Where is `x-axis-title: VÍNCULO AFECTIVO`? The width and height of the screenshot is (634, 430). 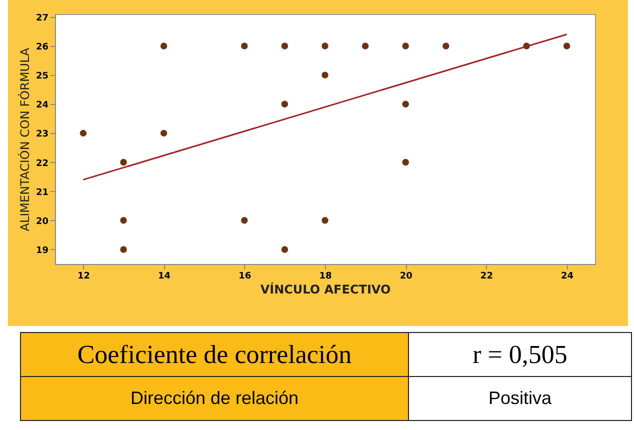
x-axis-title: VÍNCULO AFECTIVO is located at coordinates (325, 289).